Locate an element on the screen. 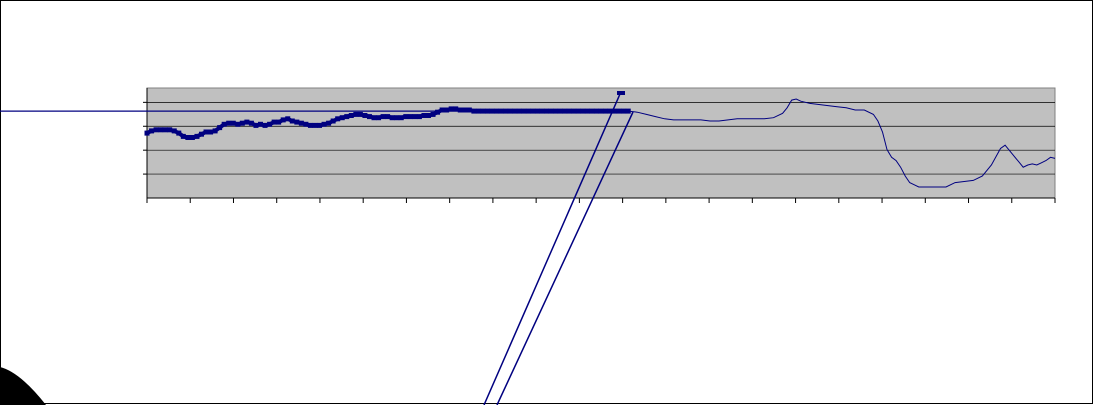 The image size is (1094, 405). corner-shape is located at coordinates (23, 386).